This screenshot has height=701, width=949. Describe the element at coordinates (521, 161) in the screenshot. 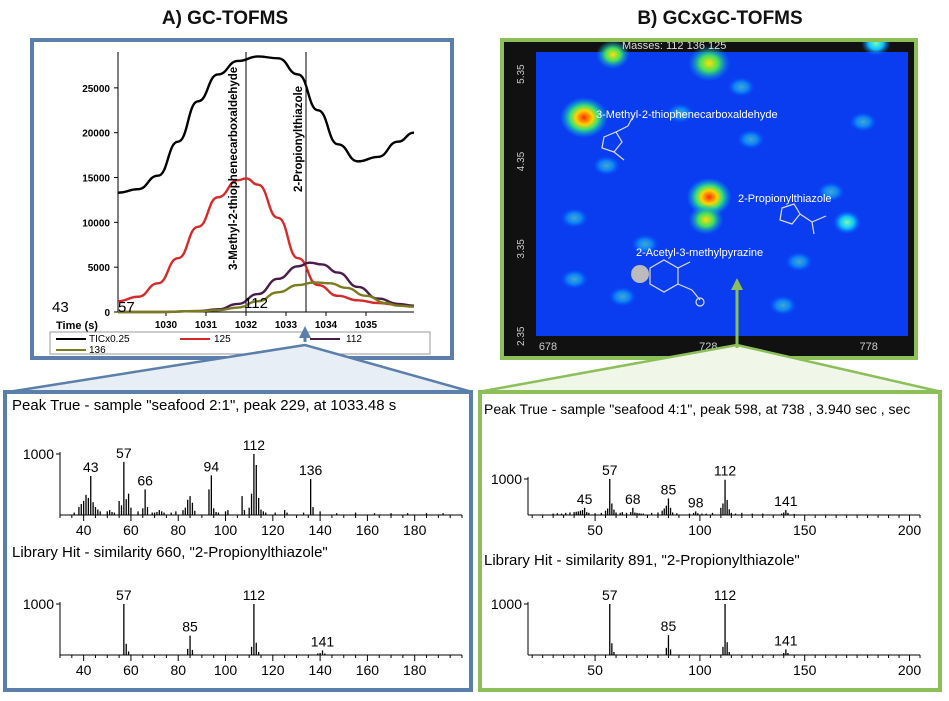

I see `y-tick-label: 4.35` at that location.